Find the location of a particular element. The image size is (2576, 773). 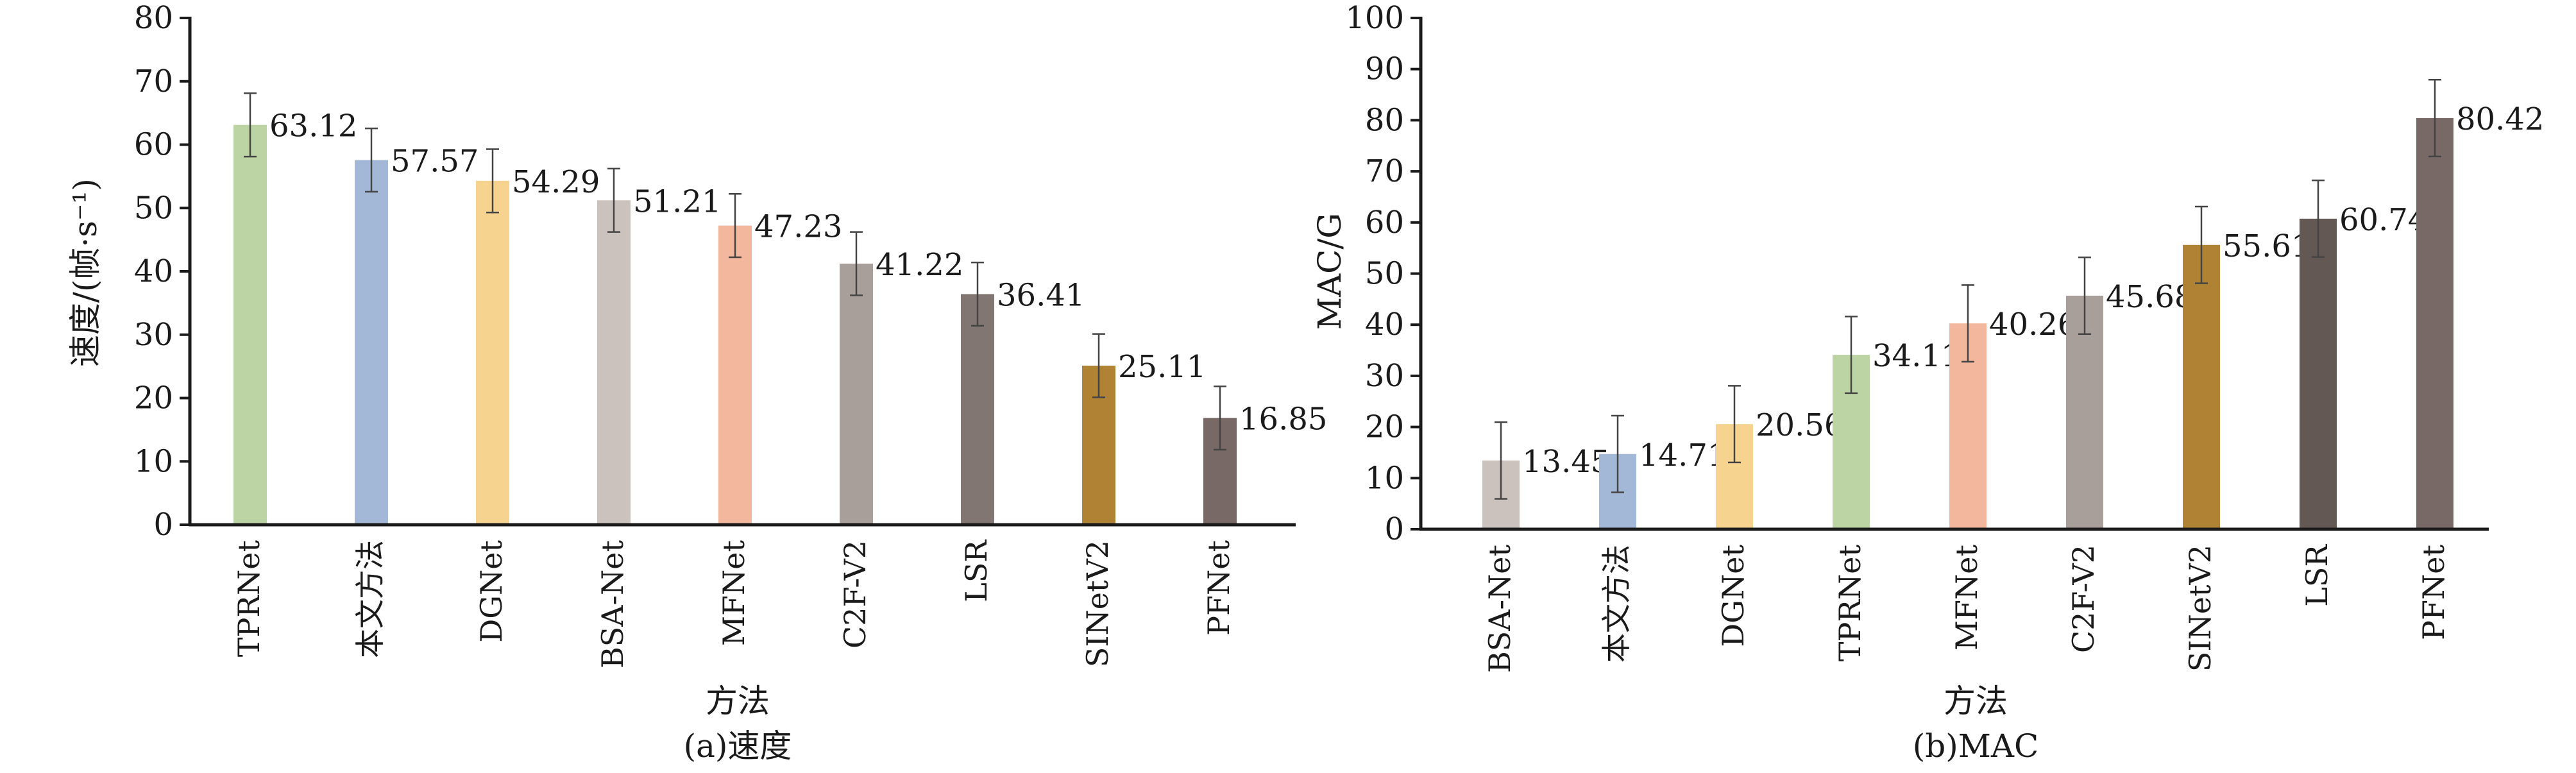

data-label: 40.26 is located at coordinates (2033, 325).